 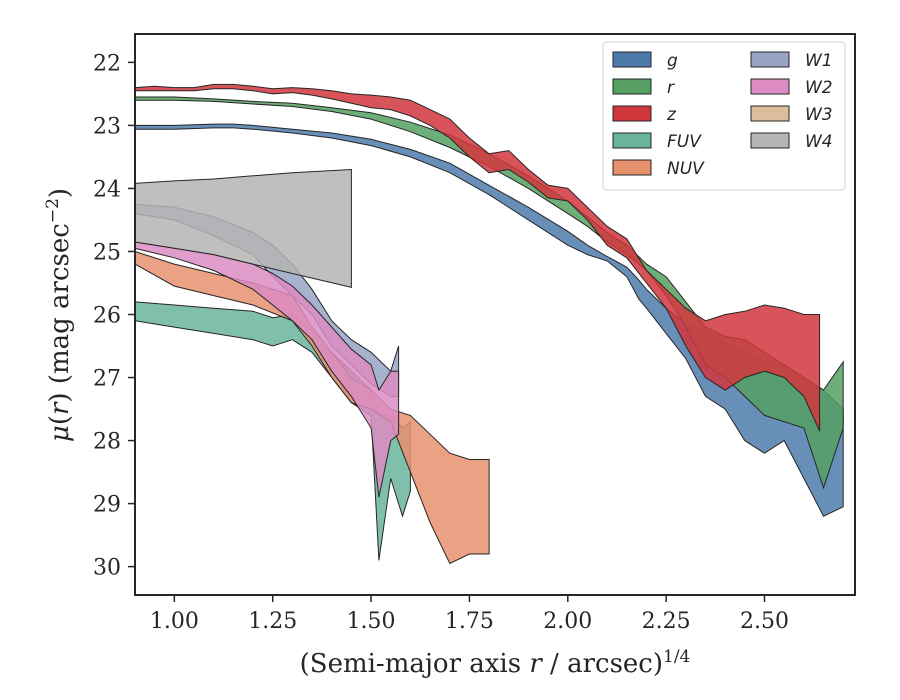 What do you see at coordinates (770, 59) in the screenshot?
I see `legend-swatch-w1` at bounding box center [770, 59].